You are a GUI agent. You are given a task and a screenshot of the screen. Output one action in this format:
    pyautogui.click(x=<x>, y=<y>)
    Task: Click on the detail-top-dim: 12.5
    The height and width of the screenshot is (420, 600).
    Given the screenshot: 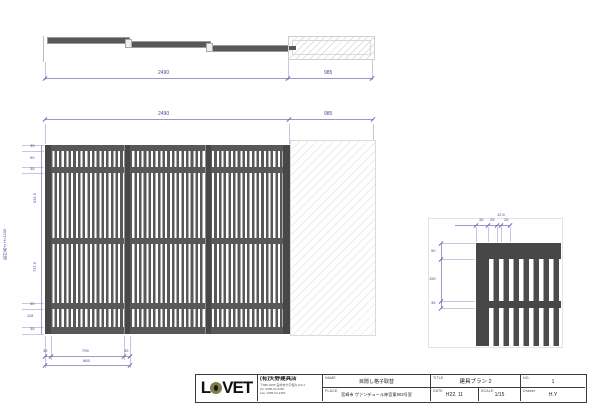 What is the action you would take?
    pyautogui.click(x=501, y=214)
    